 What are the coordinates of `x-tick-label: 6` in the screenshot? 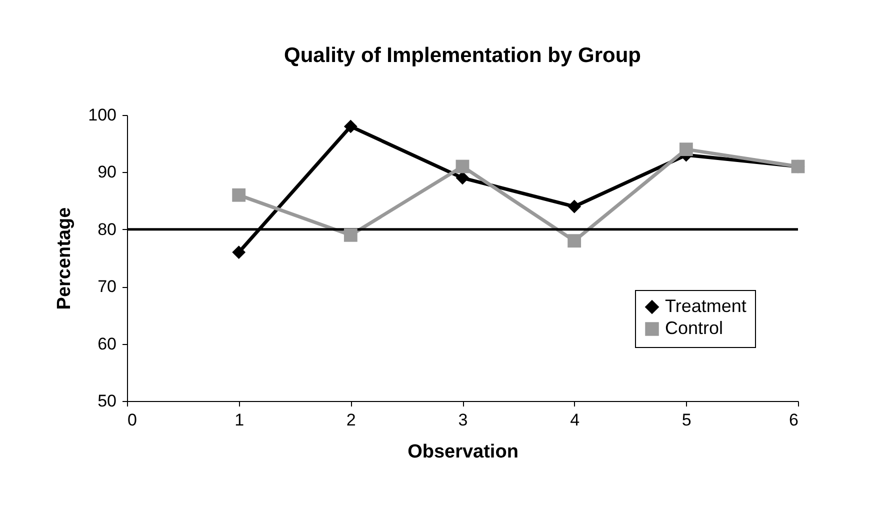 It's located at (793, 420).